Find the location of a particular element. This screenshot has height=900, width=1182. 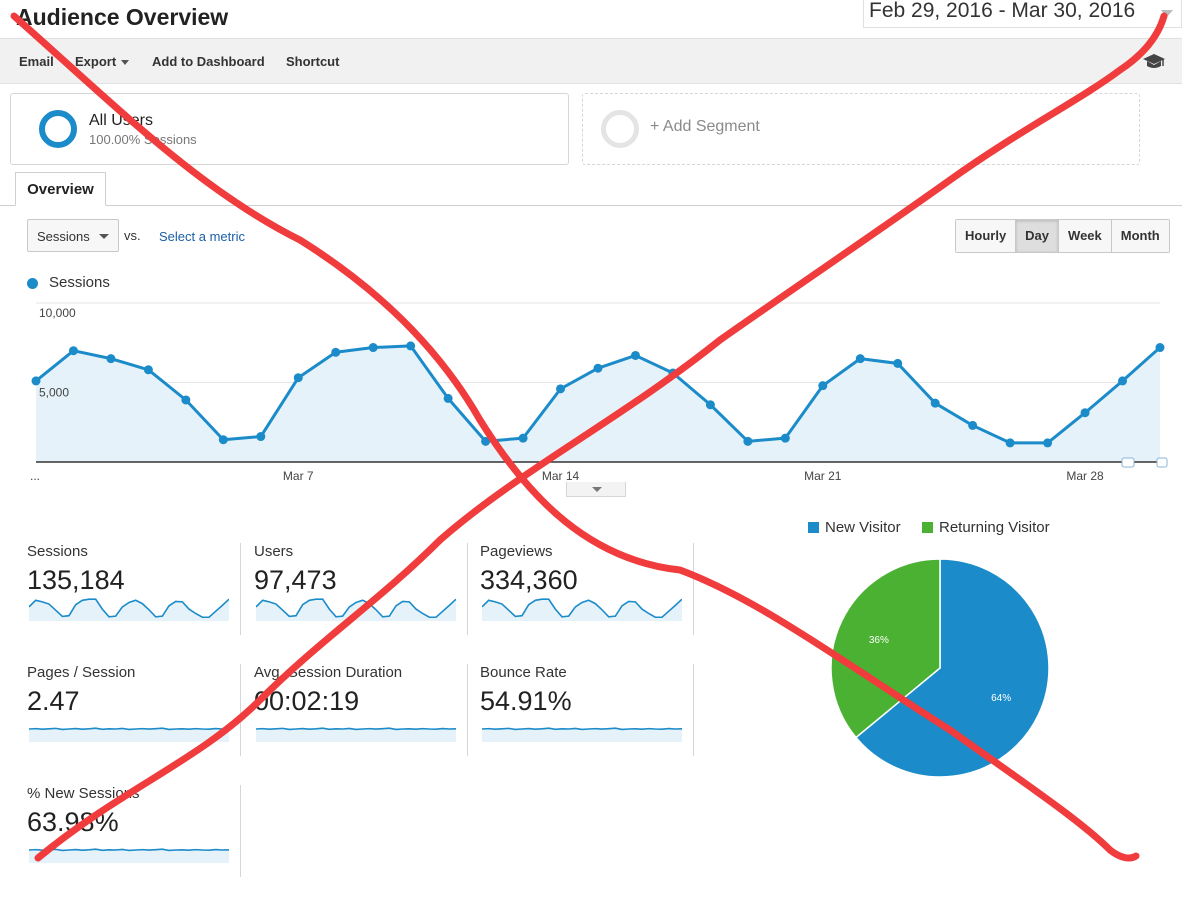

sessions-legend-label: Sessions is located at coordinates (79, 282).